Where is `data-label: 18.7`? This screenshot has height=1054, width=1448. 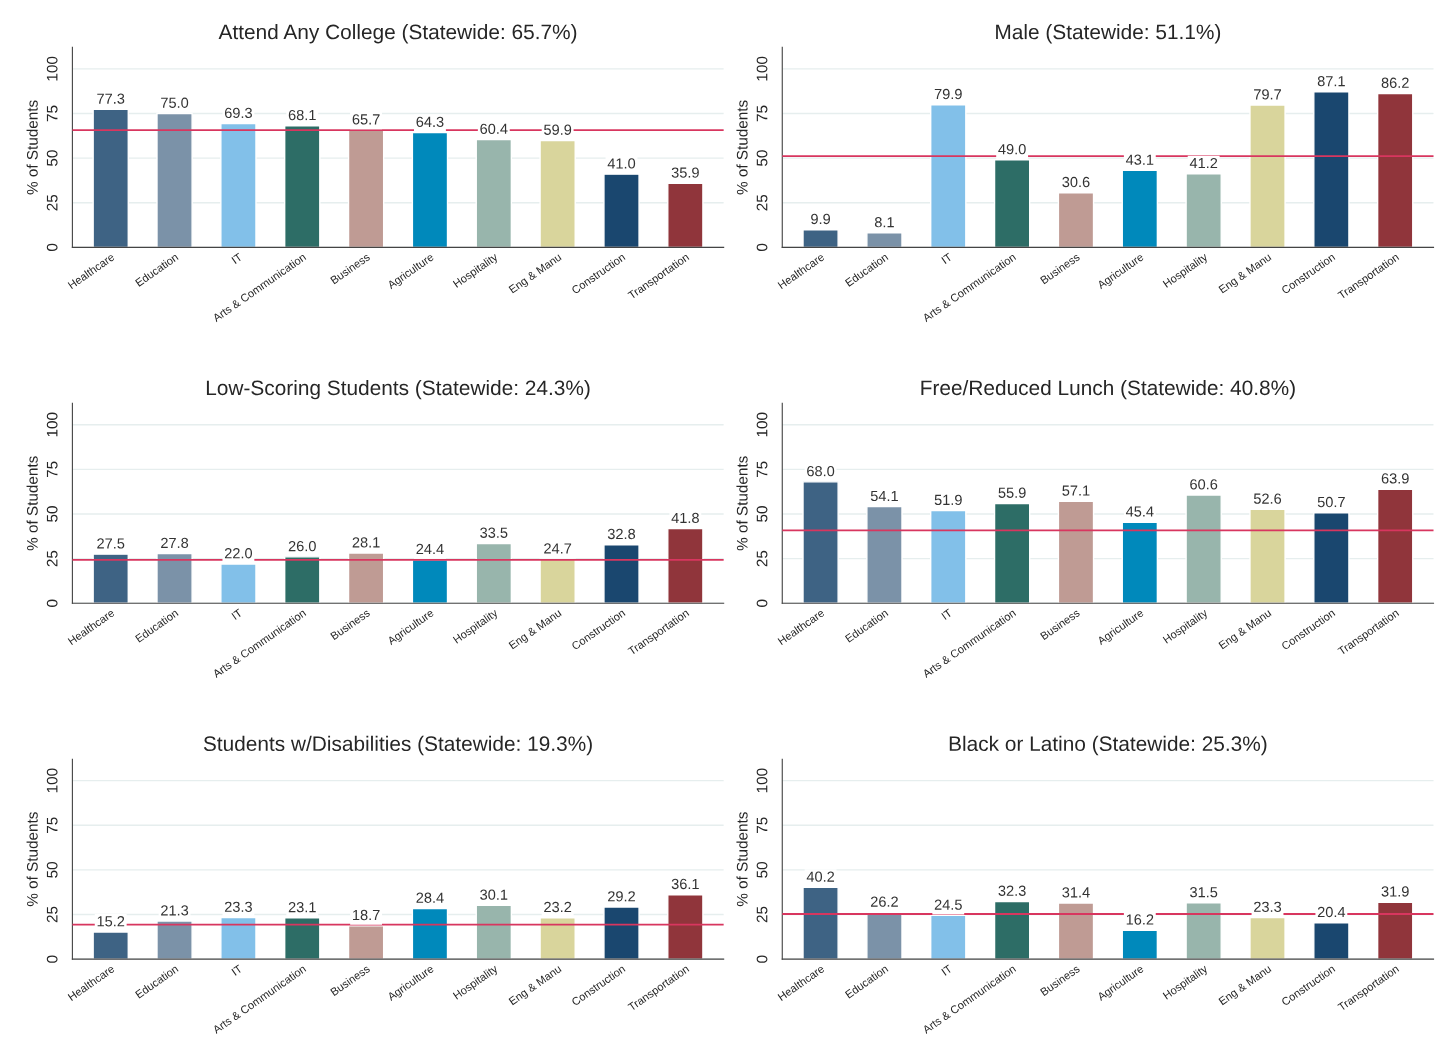 data-label: 18.7 is located at coordinates (366, 915).